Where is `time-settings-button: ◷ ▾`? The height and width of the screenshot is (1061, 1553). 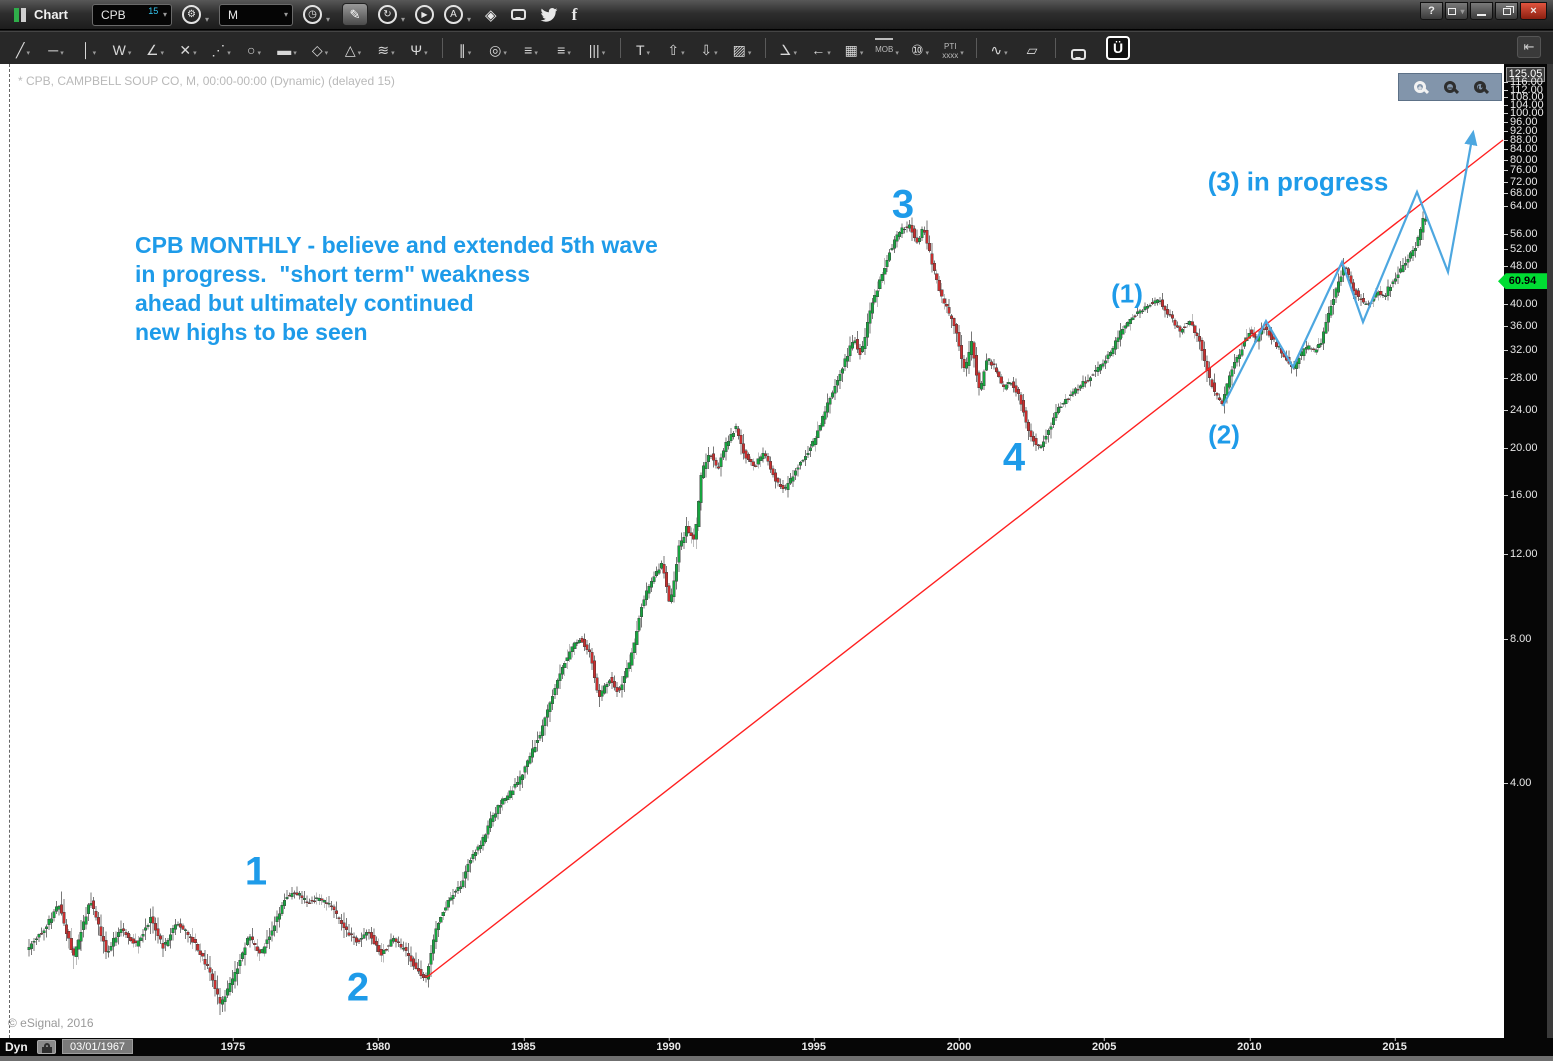 time-settings-button: ◷ ▾ is located at coordinates (316, 14).